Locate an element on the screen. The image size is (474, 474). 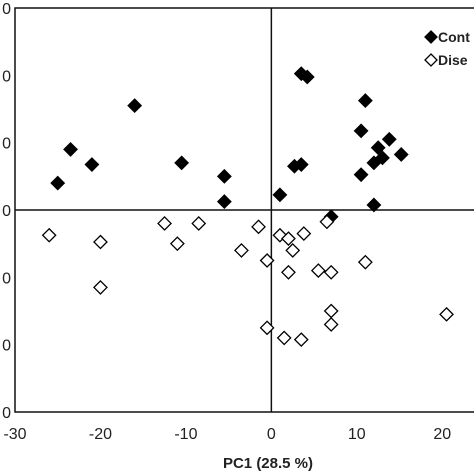
legend-label-disease: Dise is located at coordinates (453, 60).